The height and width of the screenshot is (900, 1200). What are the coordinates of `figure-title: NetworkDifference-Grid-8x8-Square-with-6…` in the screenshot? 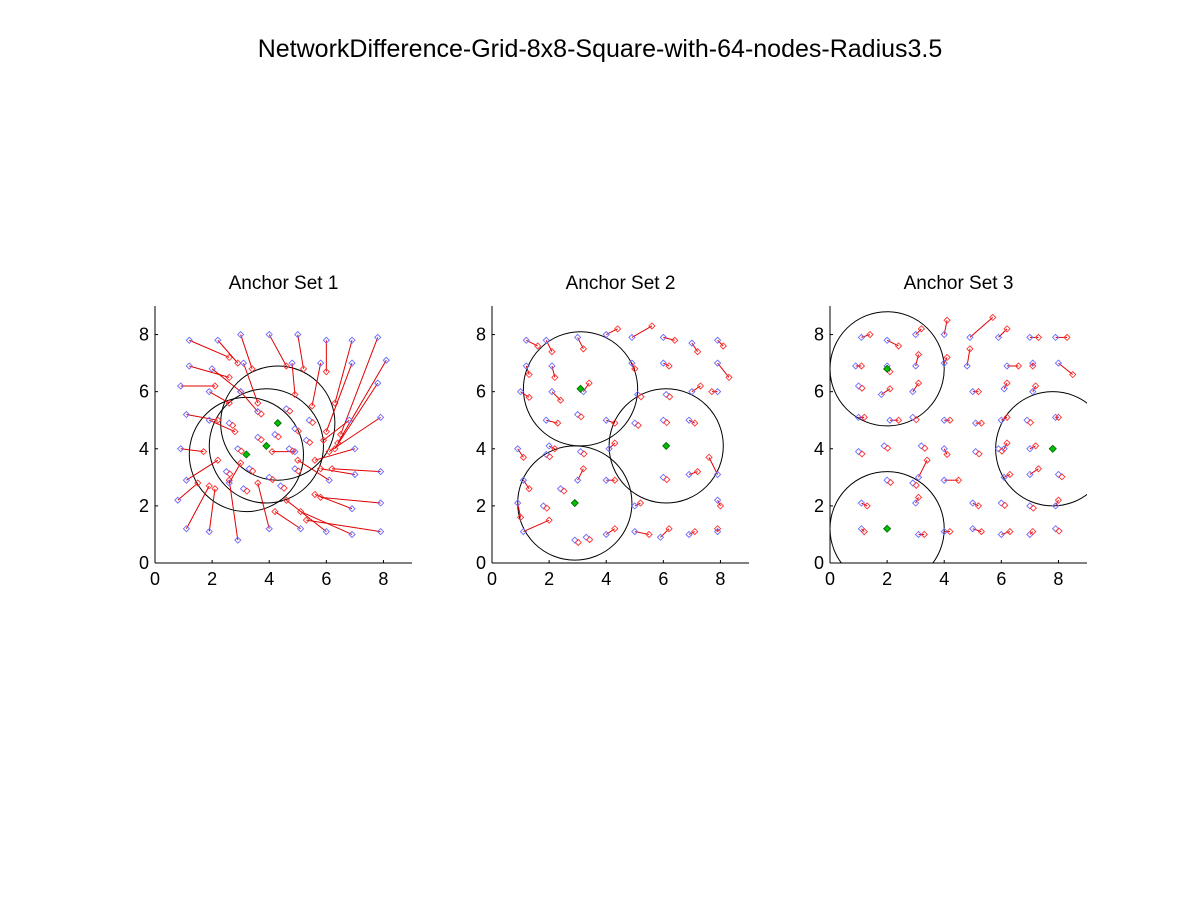 It's located at (600, 49).